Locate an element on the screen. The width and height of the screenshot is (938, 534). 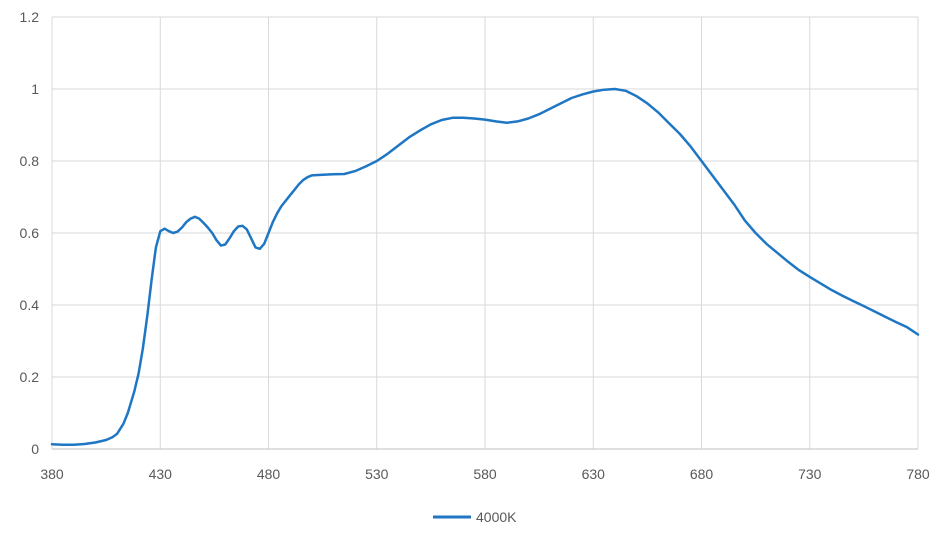
x-tick-label: 630 is located at coordinates (594, 474).